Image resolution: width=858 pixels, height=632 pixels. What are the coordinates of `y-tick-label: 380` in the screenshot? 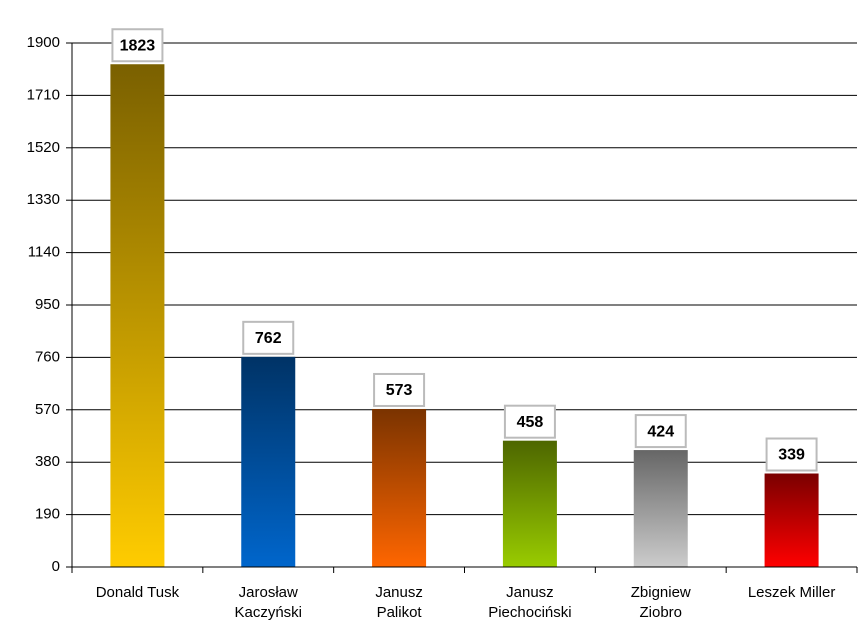 It's located at (47, 461).